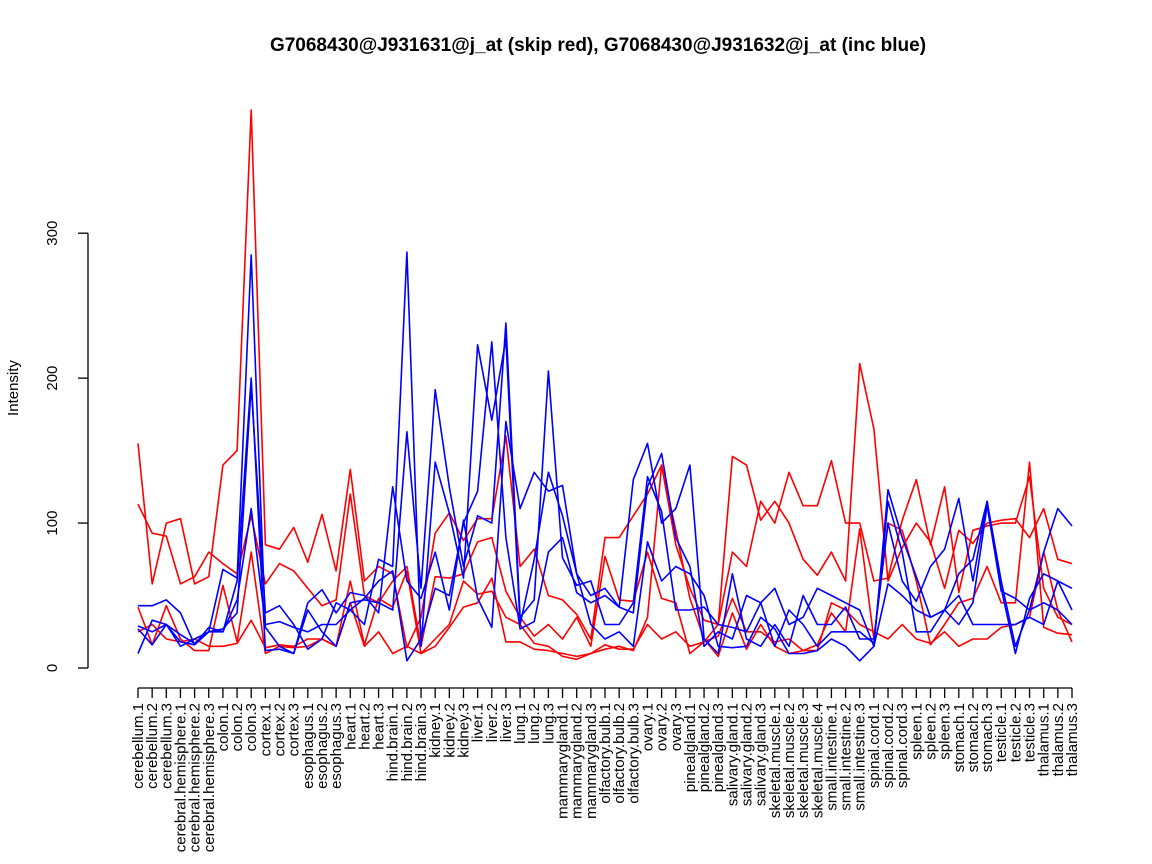 Image resolution: width=1152 pixels, height=864 pixels. Describe the element at coordinates (1015, 732) in the screenshot. I see `x-tick-label: testicle.2` at that location.